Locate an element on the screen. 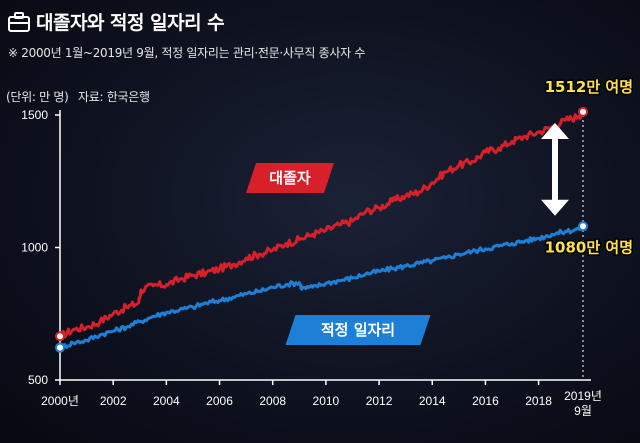 Image resolution: width=640 pixels, height=443 pixels. x-tick-label: 2019년 is located at coordinates (583, 396).